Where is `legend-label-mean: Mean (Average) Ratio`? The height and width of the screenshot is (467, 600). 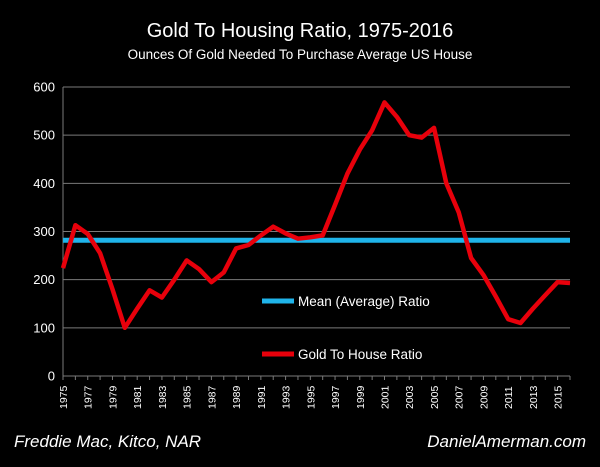 legend-label-mean: Mean (Average) Ratio is located at coordinates (364, 301).